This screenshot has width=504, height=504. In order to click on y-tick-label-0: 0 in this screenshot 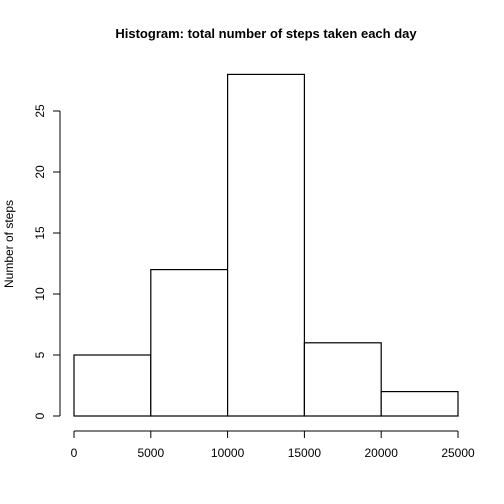, I will do `click(40, 415)`.